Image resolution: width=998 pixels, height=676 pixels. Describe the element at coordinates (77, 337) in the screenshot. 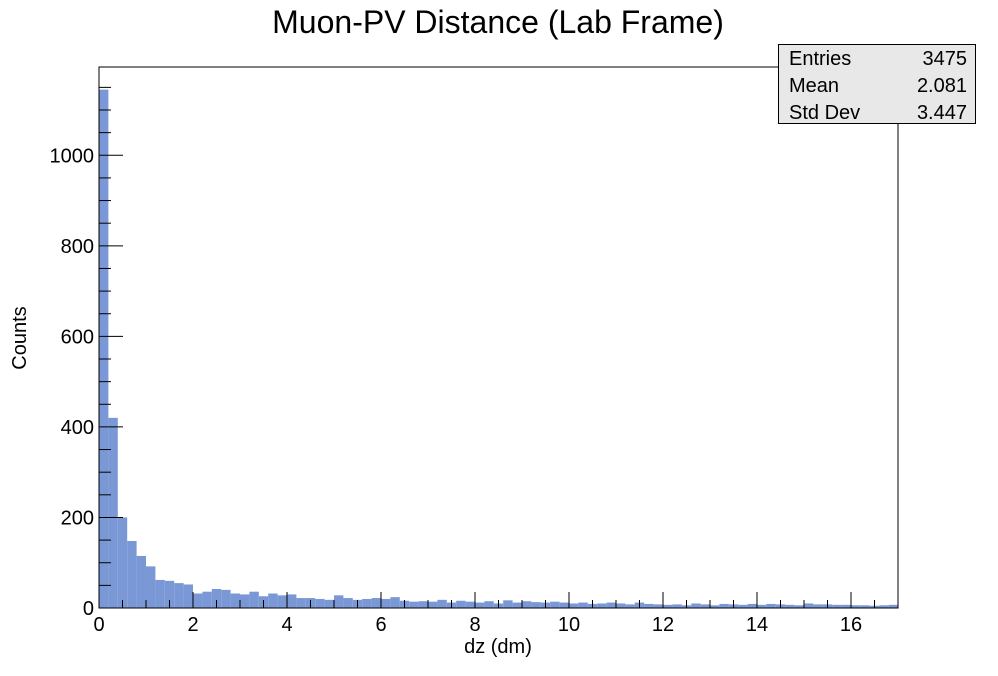

I see `y-tick-label: 600` at that location.